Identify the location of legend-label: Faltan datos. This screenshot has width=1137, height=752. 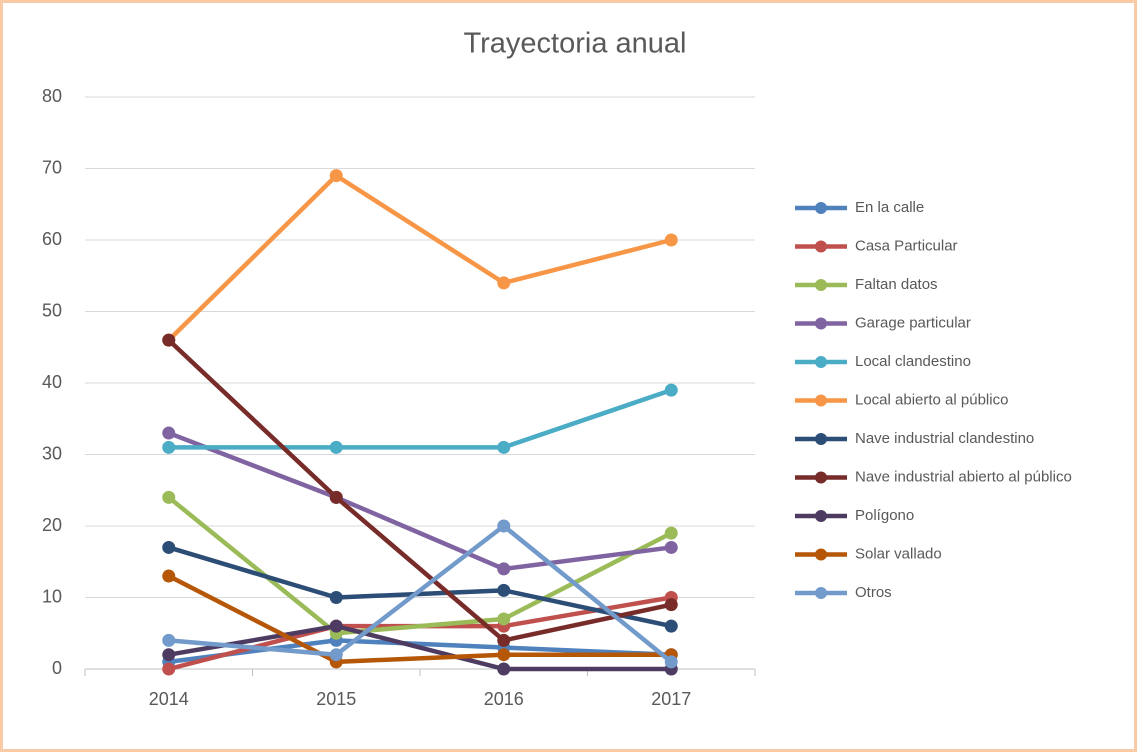
(896, 284).